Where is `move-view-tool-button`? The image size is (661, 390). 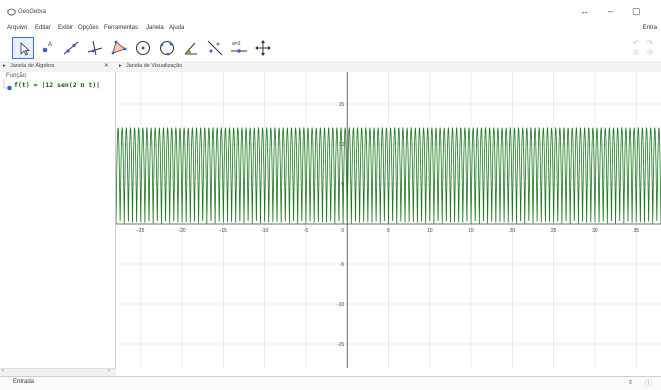 move-view-tool-button is located at coordinates (263, 48).